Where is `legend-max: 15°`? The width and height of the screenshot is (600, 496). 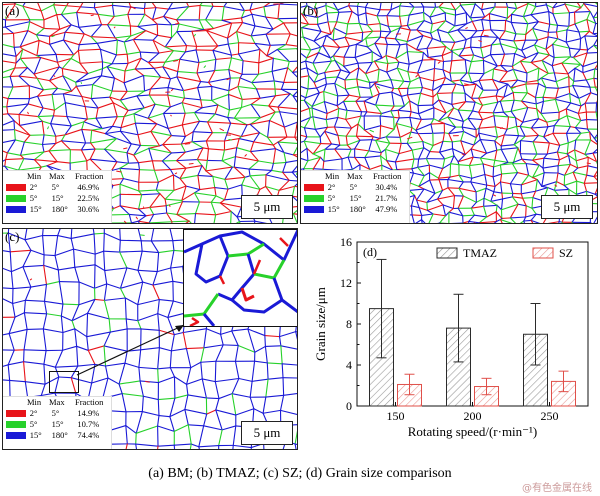
legend-max: 15° is located at coordinates (355, 198).